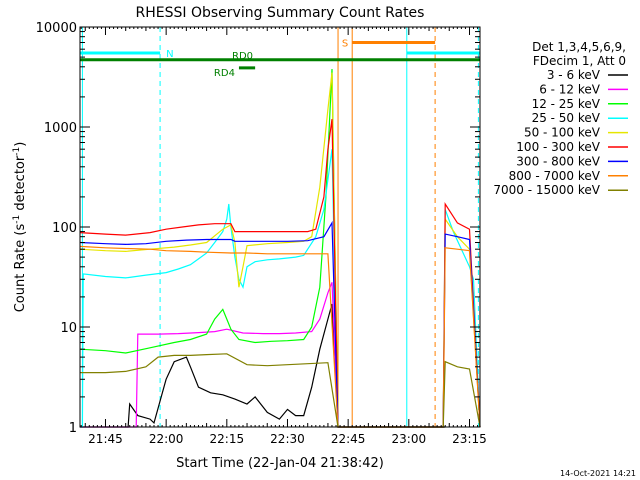  I want to click on series-line-3-6-kev, so click(263, 365).